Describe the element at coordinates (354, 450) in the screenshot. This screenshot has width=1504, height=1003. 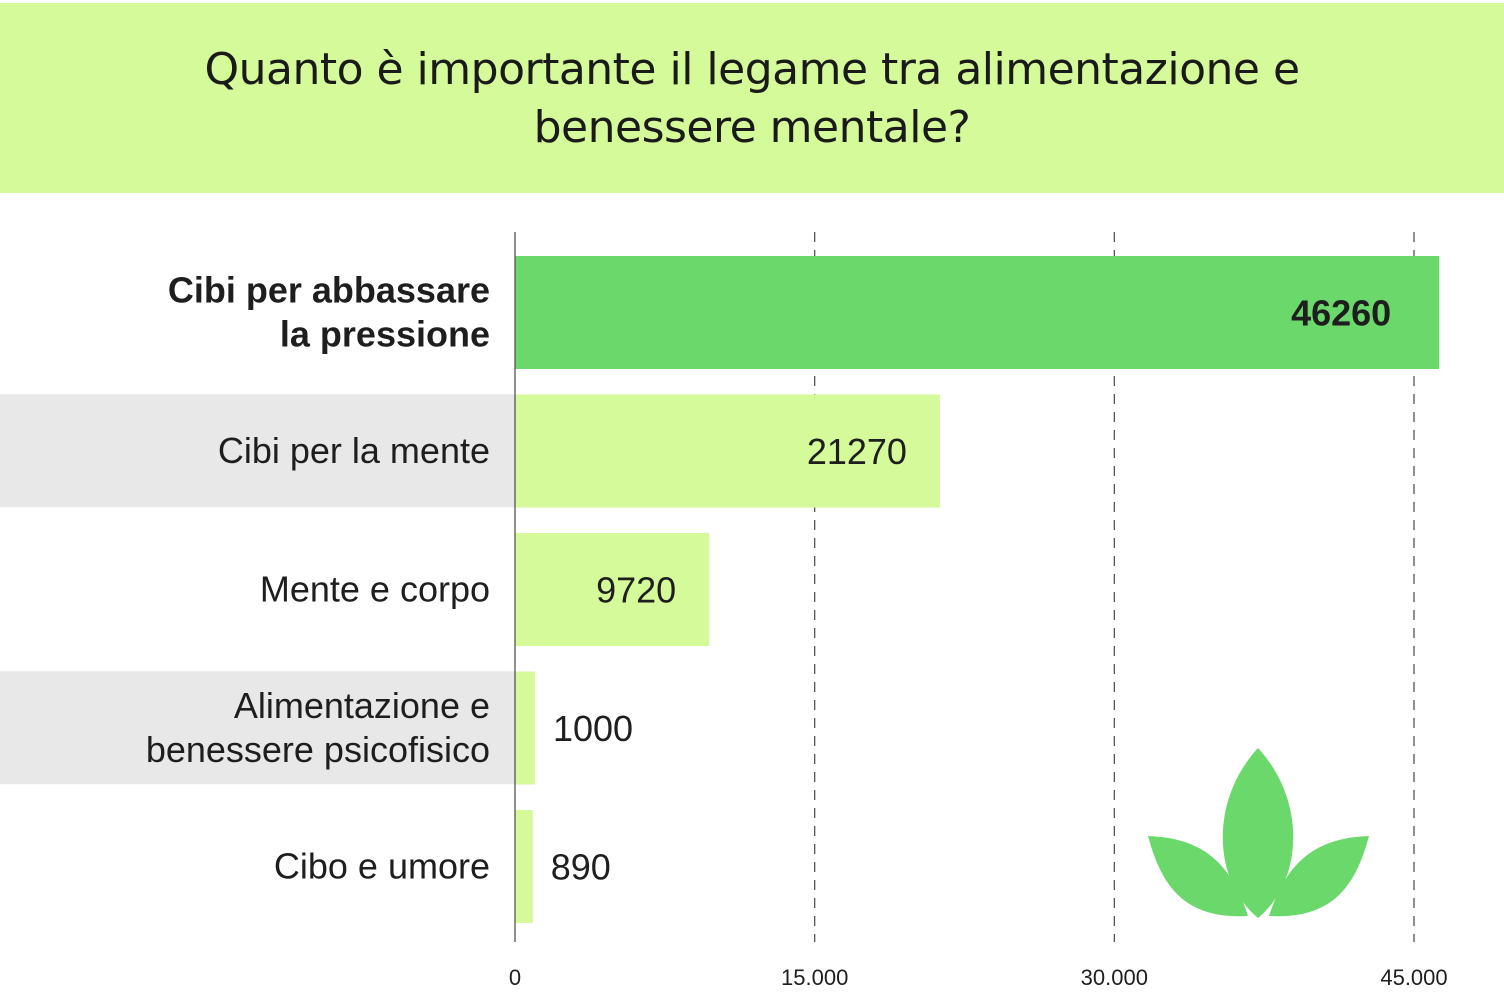
I see `category-label: Cibi per la mente` at that location.